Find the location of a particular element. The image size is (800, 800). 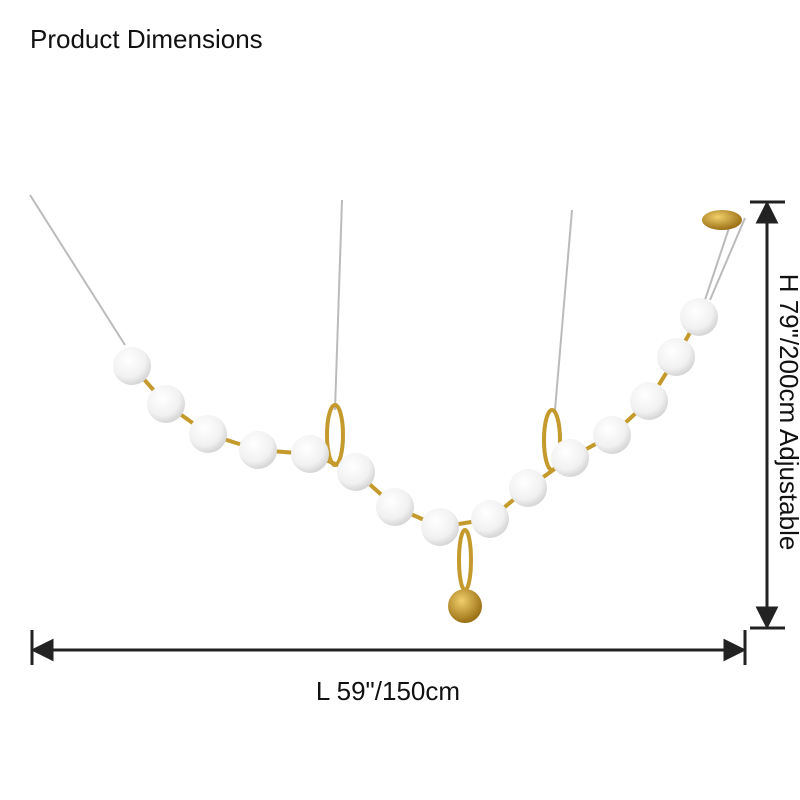

length-arrow is located at coordinates (388, 647).